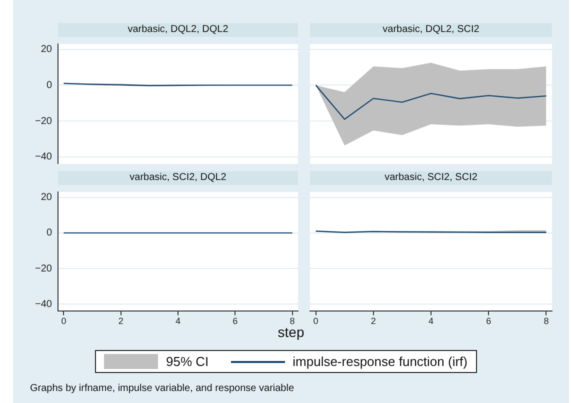 This screenshot has height=403, width=571. I want to click on chart-title: varbasic, SCI2, DQL2, so click(178, 178).